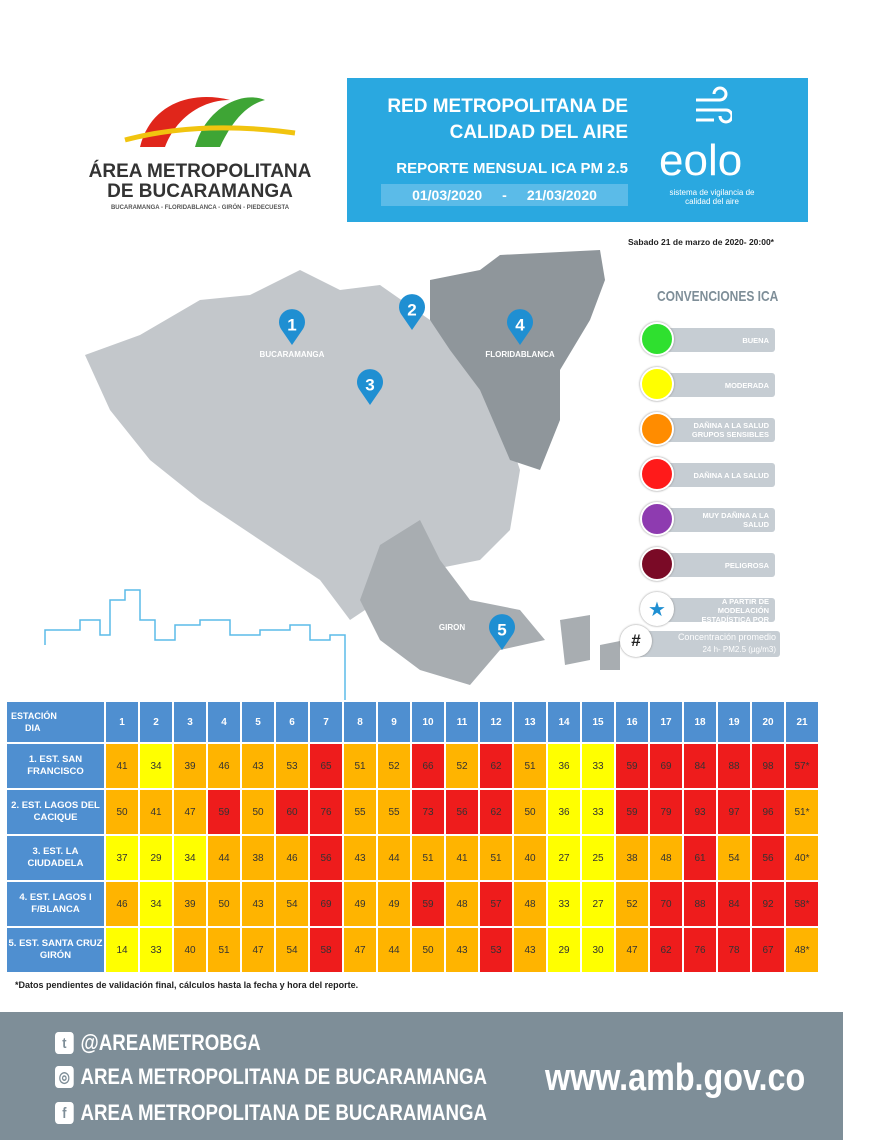 This screenshot has height=1146, width=873. Describe the element at coordinates (701, 160) in the screenshot. I see `brand: eolo` at that location.